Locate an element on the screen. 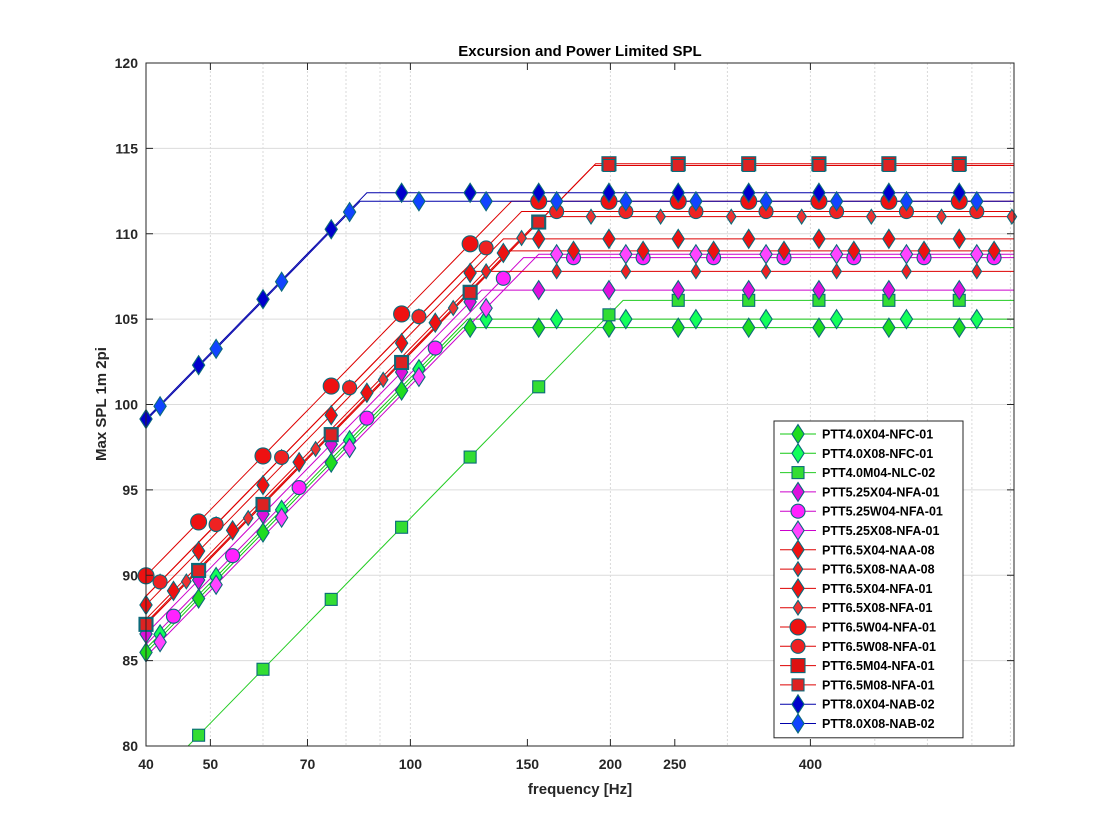 This screenshot has width=1120, height=840. x-tick-label: 200 is located at coordinates (611, 764).